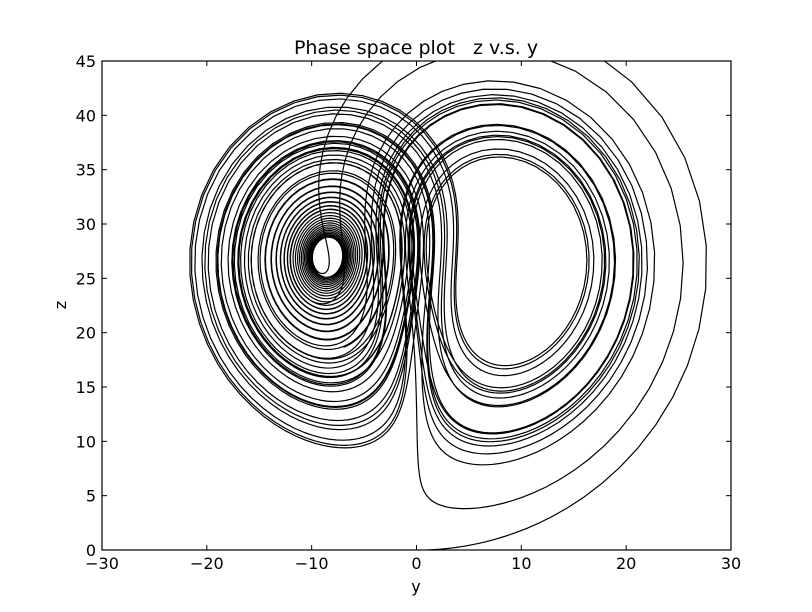 This screenshot has height=612, width=812. Describe the element at coordinates (86, 170) in the screenshot. I see `y-tick-label: 35` at that location.